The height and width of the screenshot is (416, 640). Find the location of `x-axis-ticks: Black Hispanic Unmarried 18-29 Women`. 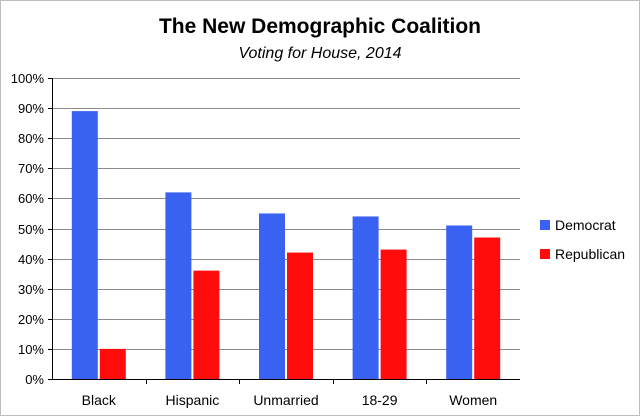

x-axis-ticks: Black Hispanic Unmarried 18-29 Women is located at coordinates (289, 393).